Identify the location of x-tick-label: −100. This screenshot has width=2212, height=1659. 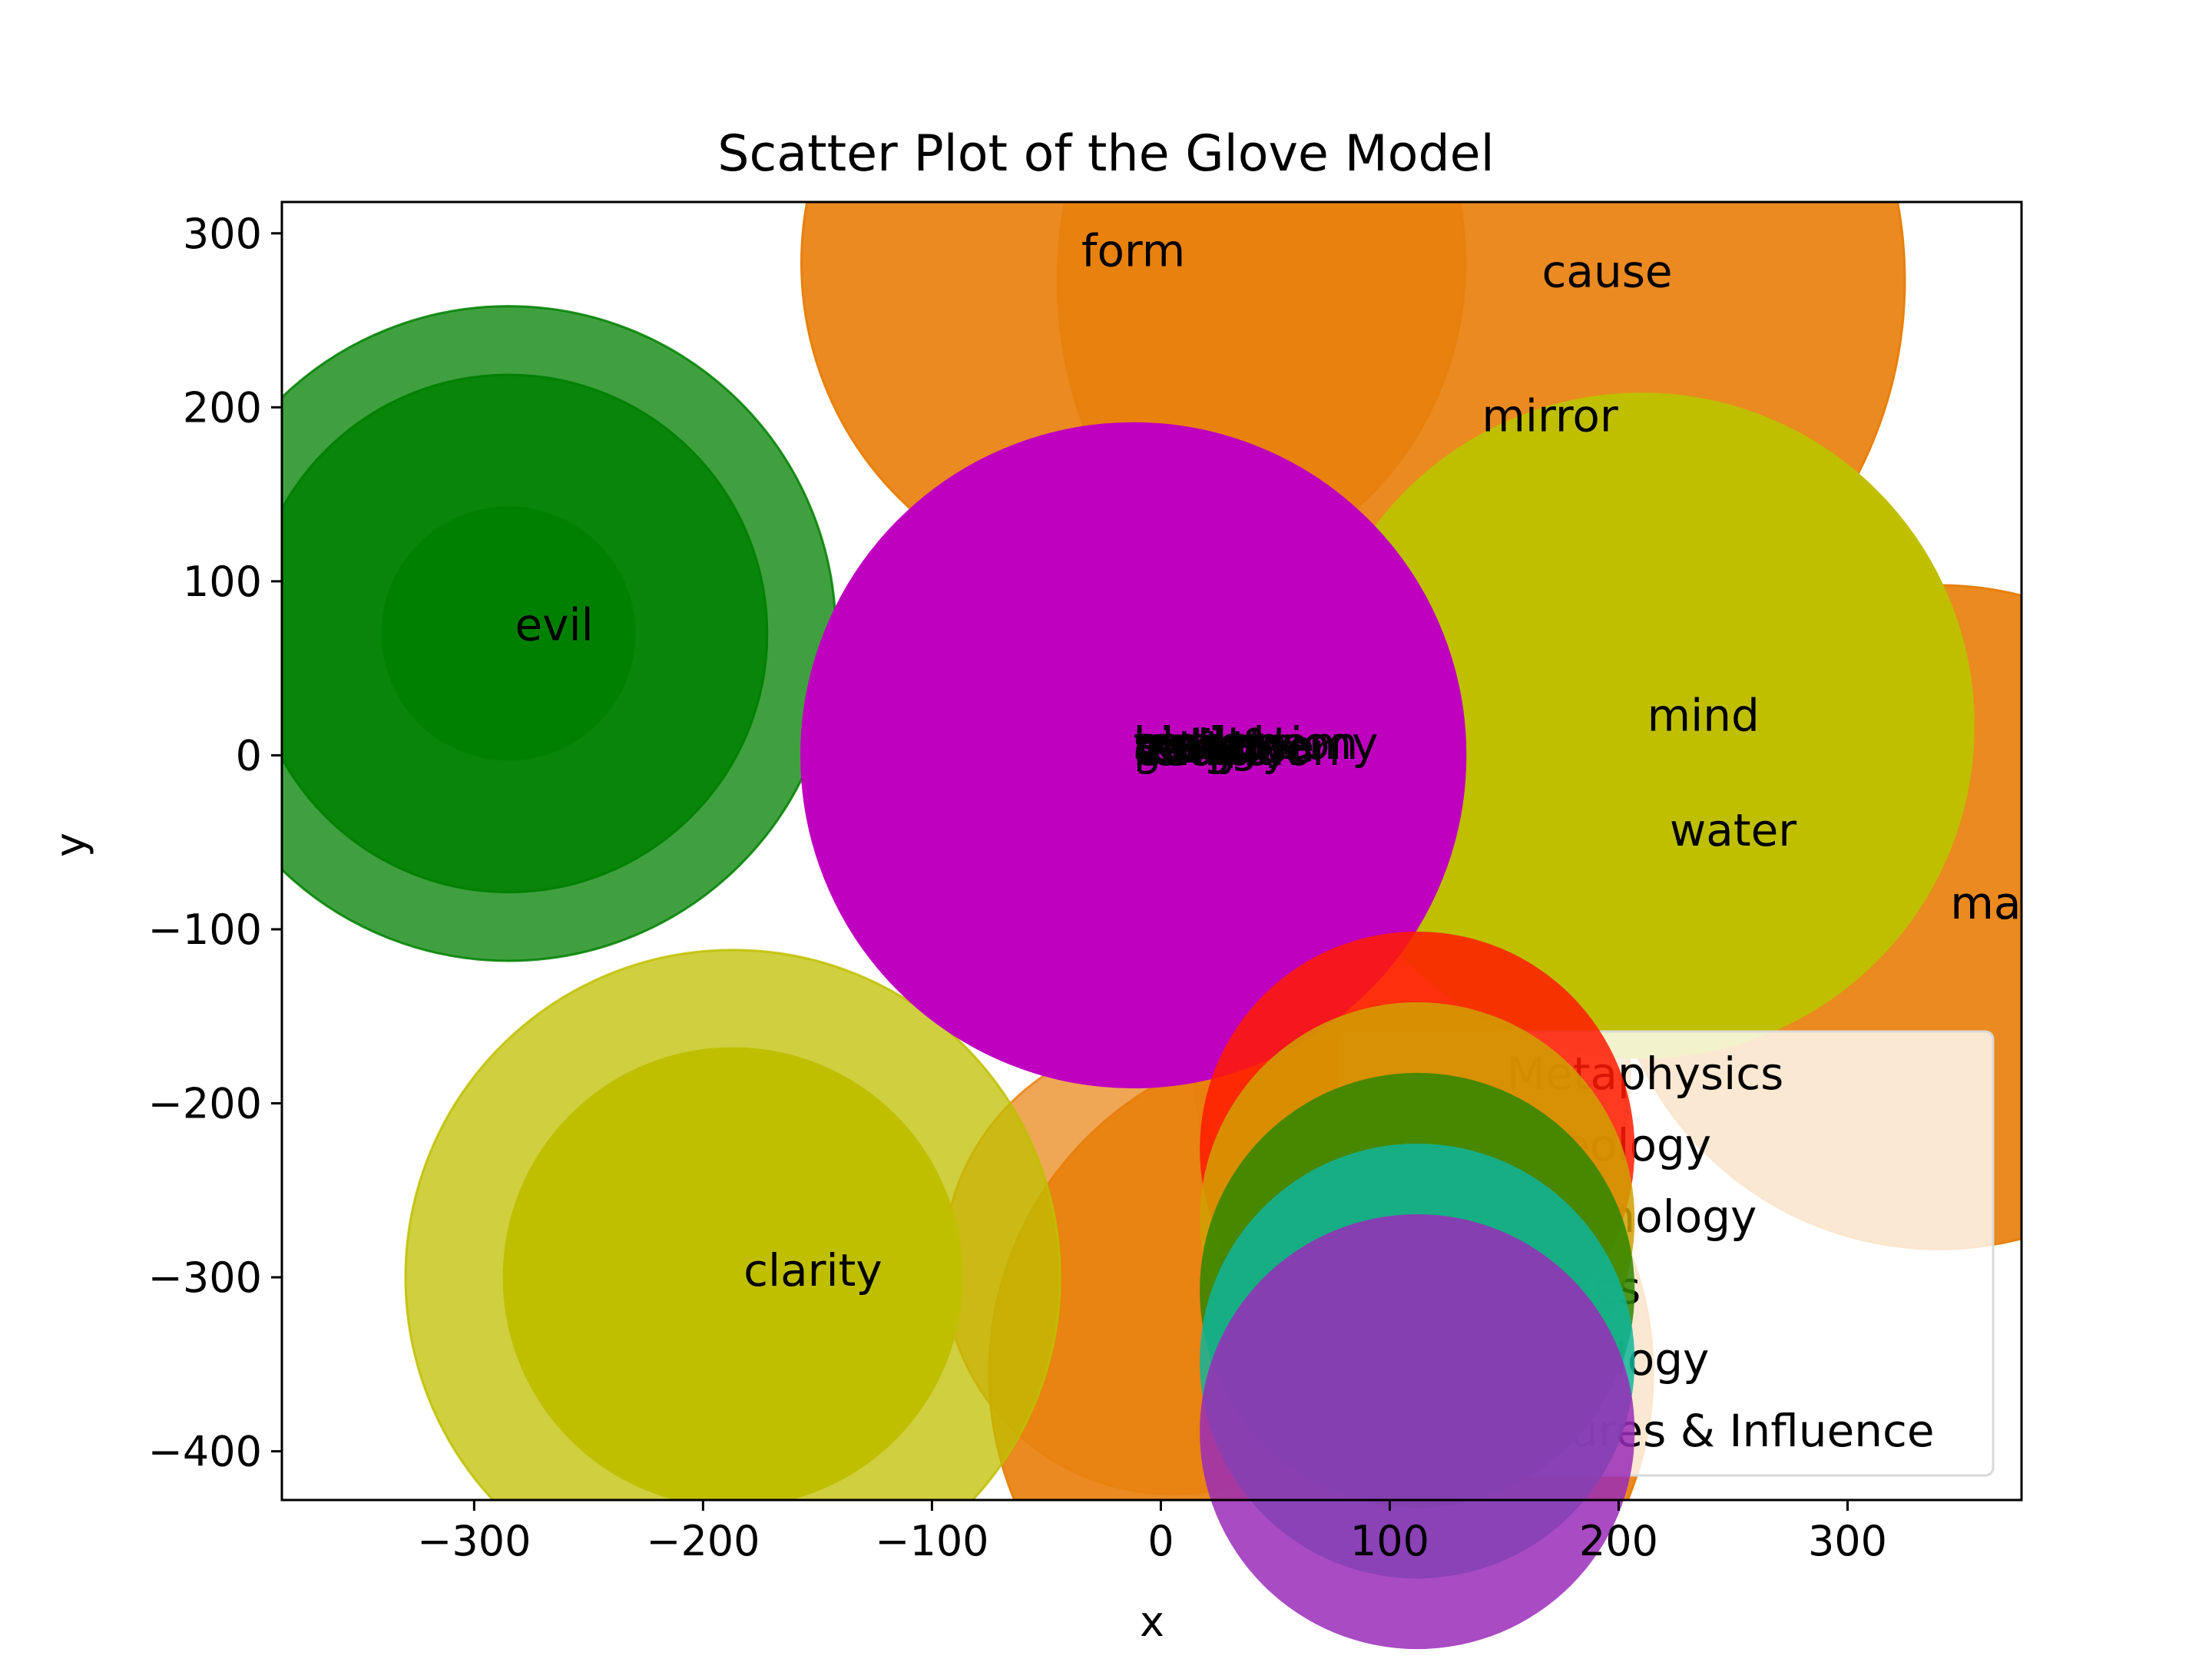
(932, 1541).